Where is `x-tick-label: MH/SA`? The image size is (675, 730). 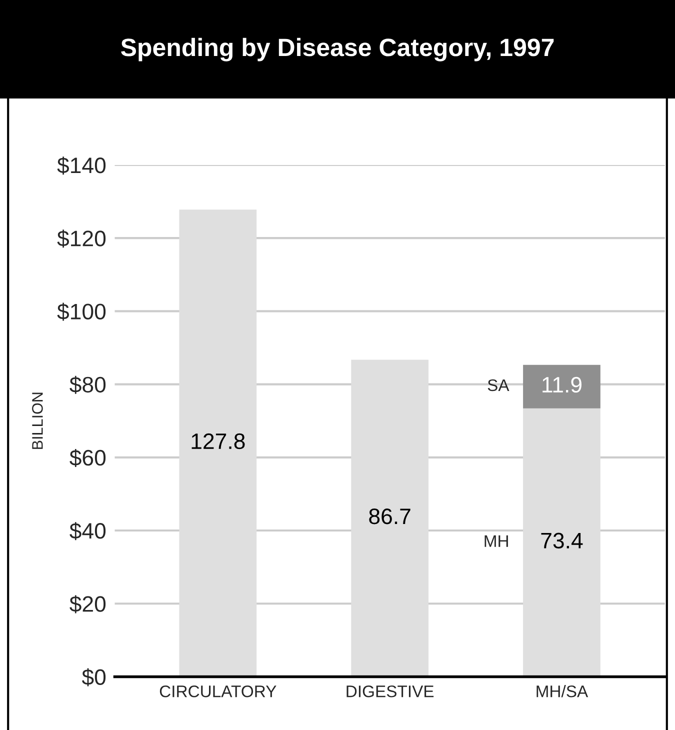 x-tick-label: MH/SA is located at coordinates (562, 691).